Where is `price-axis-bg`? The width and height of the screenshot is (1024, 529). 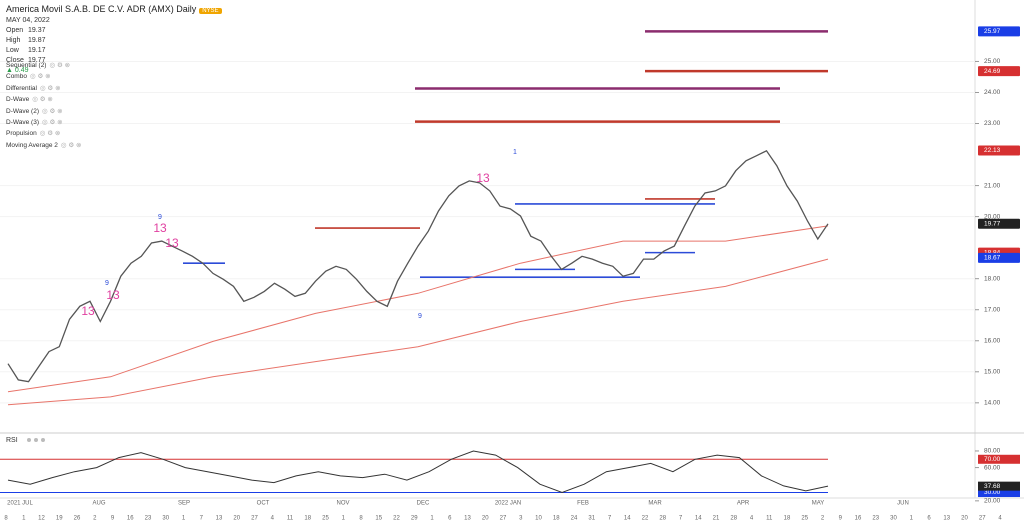 price-axis-bg is located at coordinates (999, 264).